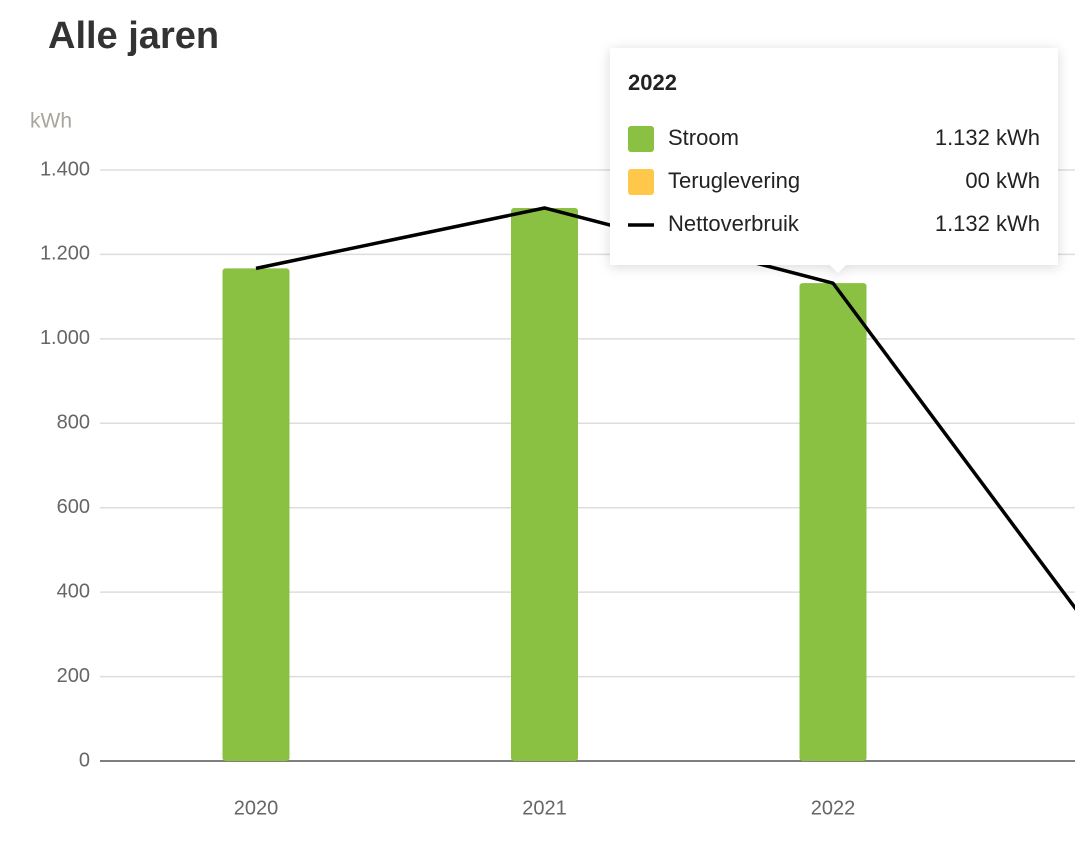 This screenshot has height=861, width=1075. I want to click on y-tick-label: 200, so click(73, 676).